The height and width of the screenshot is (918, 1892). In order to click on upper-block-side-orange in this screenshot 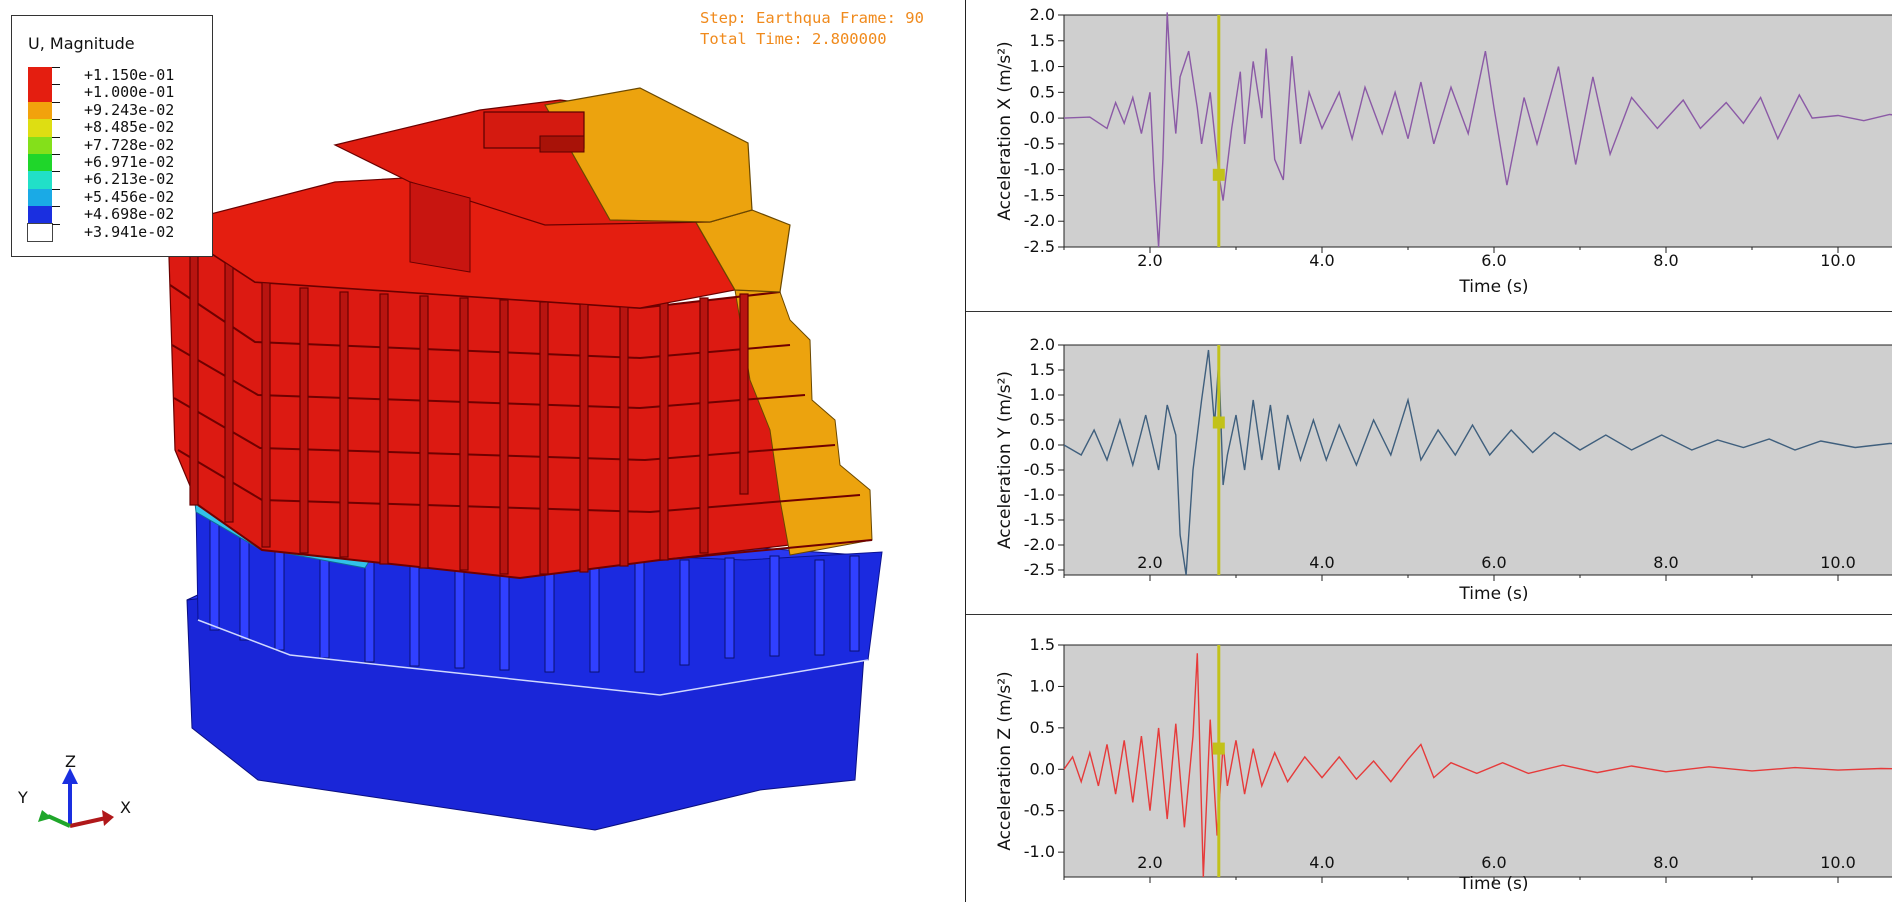, I will do `click(803, 422)`.